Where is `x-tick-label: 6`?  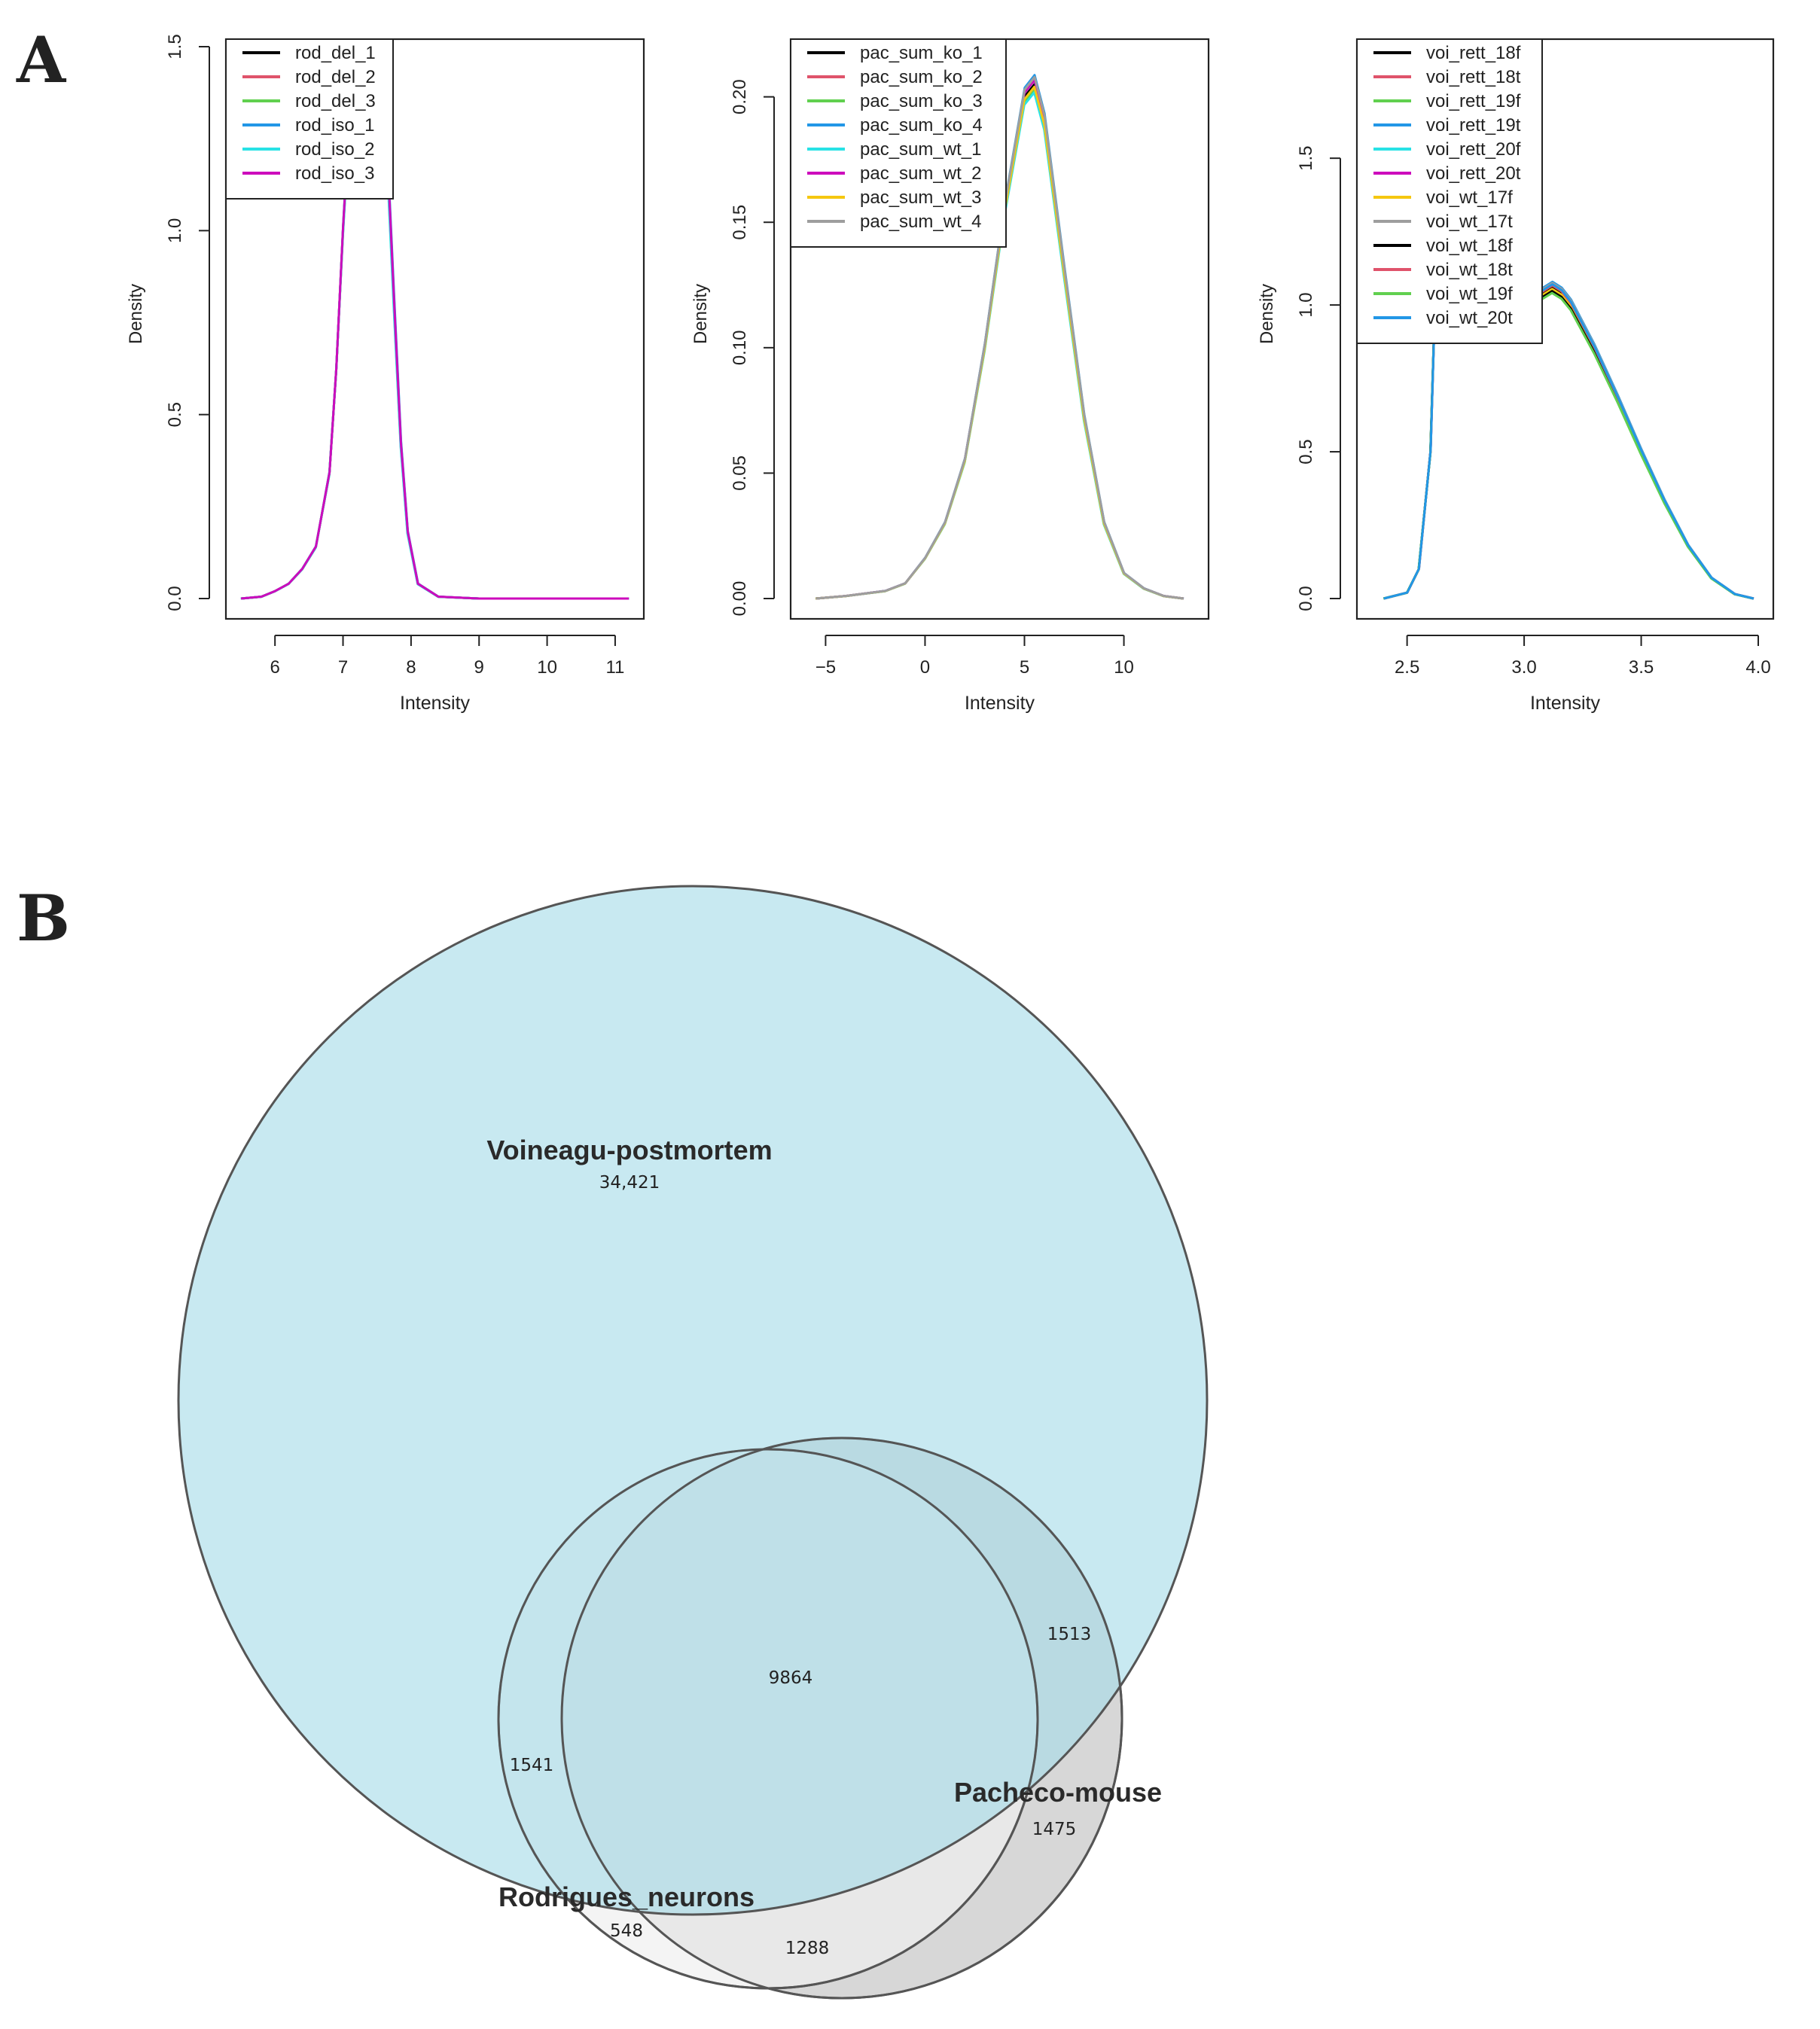
x-tick-label: 6 is located at coordinates (274, 668).